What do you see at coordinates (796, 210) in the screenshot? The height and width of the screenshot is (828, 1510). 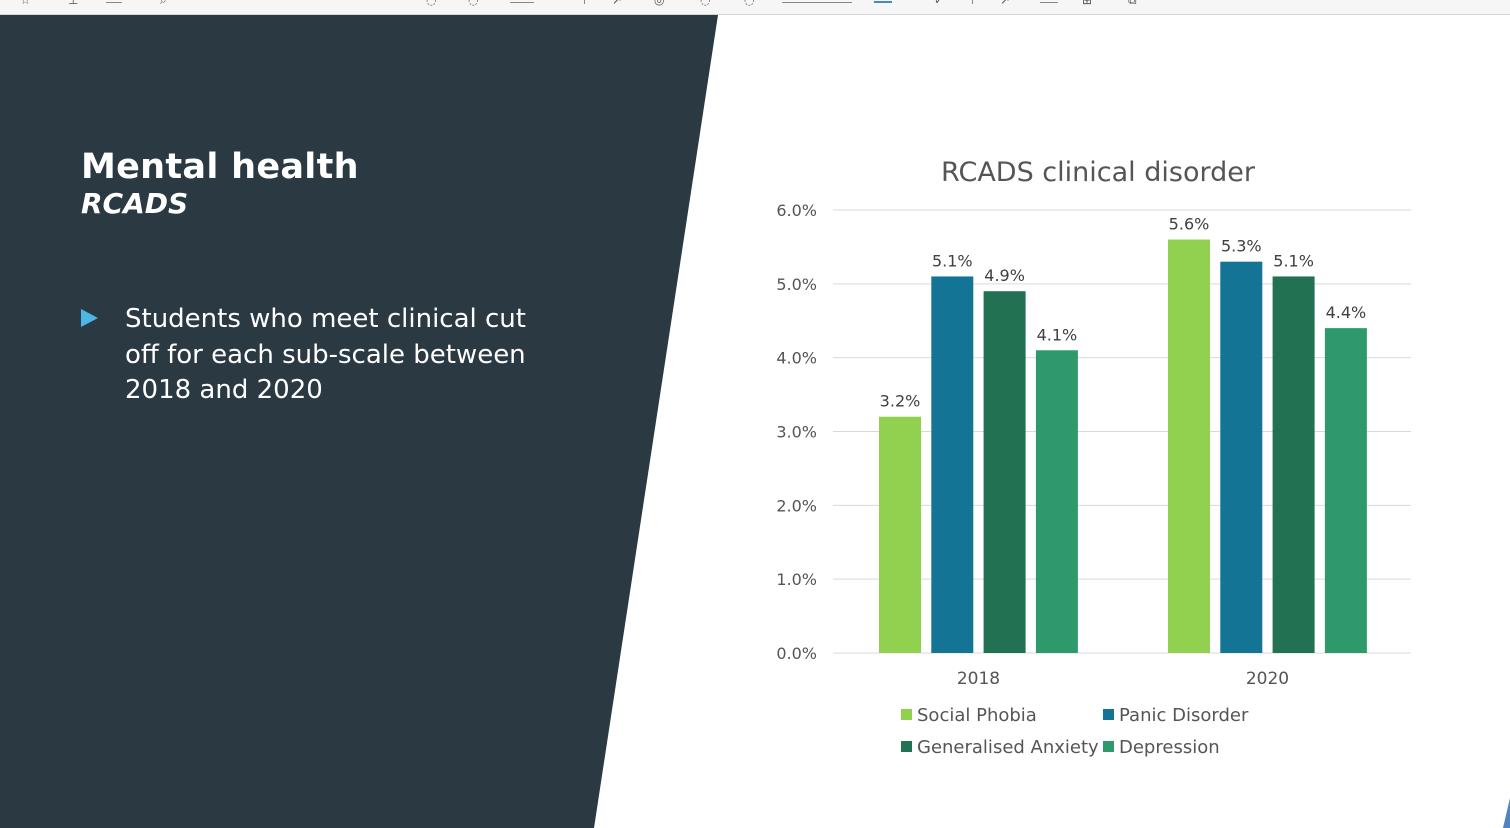 I see `y-tick-label: 6.0%` at bounding box center [796, 210].